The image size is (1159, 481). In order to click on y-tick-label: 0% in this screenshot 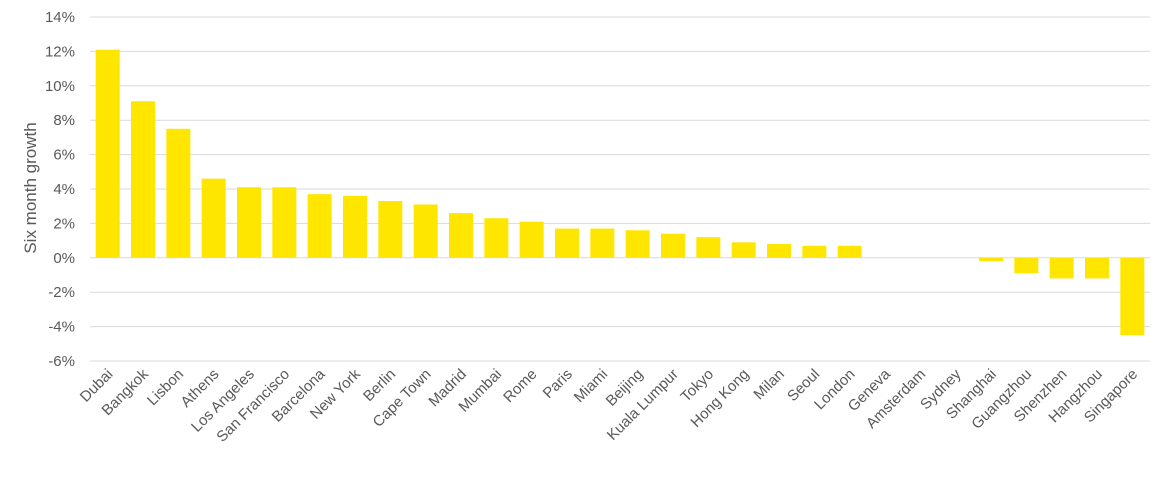, I will do `click(64, 258)`.